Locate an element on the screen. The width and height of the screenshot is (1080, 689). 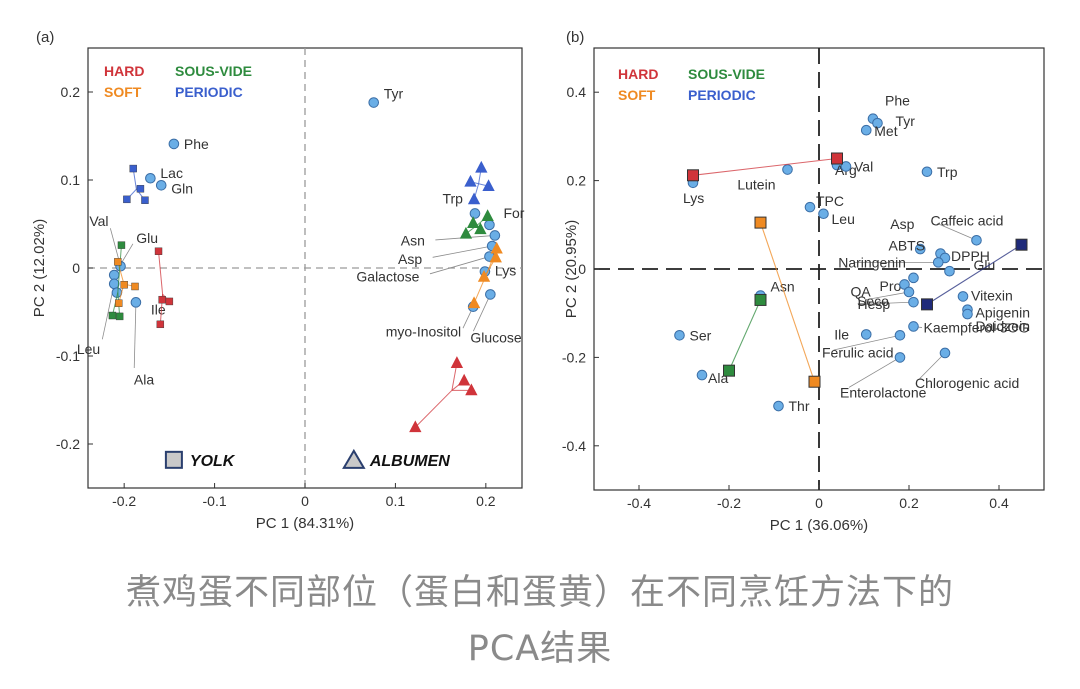
variable-label: Leu is located at coordinates (843, 219).